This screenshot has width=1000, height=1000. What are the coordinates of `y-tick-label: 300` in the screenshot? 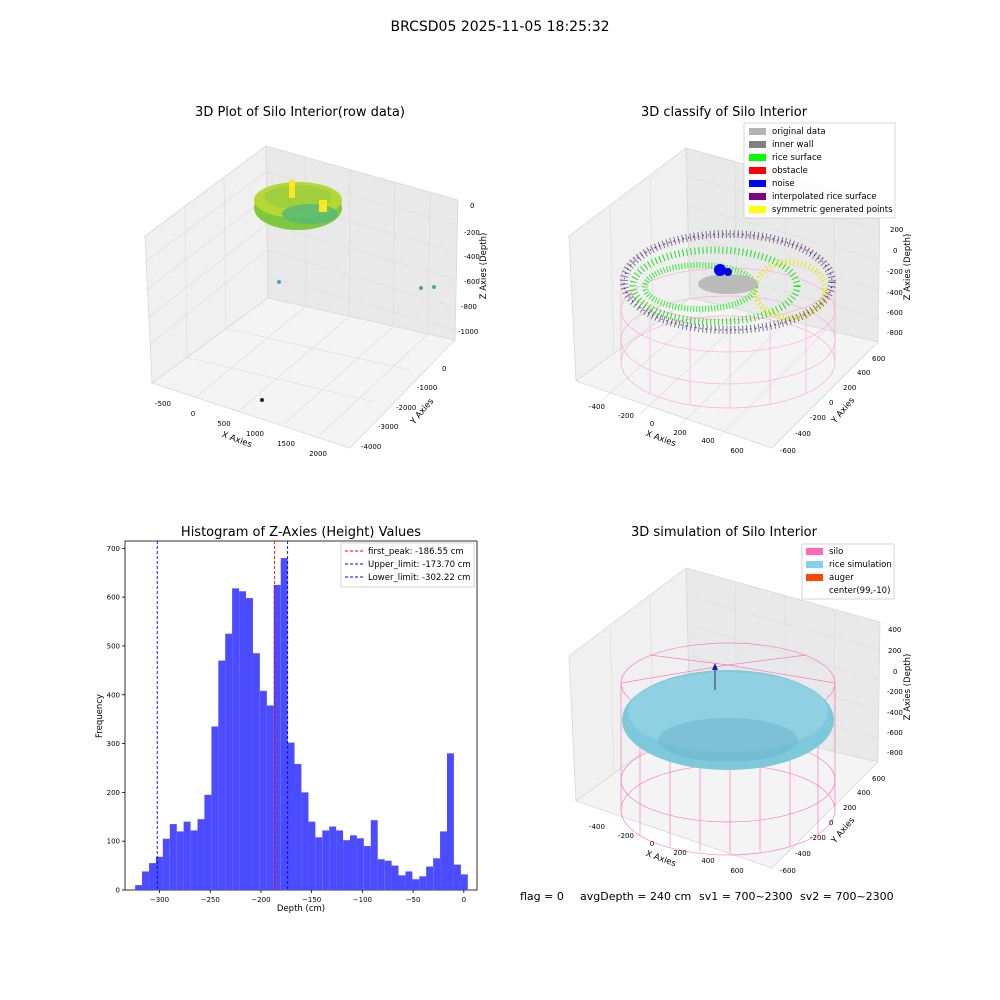 It's located at (113, 744).